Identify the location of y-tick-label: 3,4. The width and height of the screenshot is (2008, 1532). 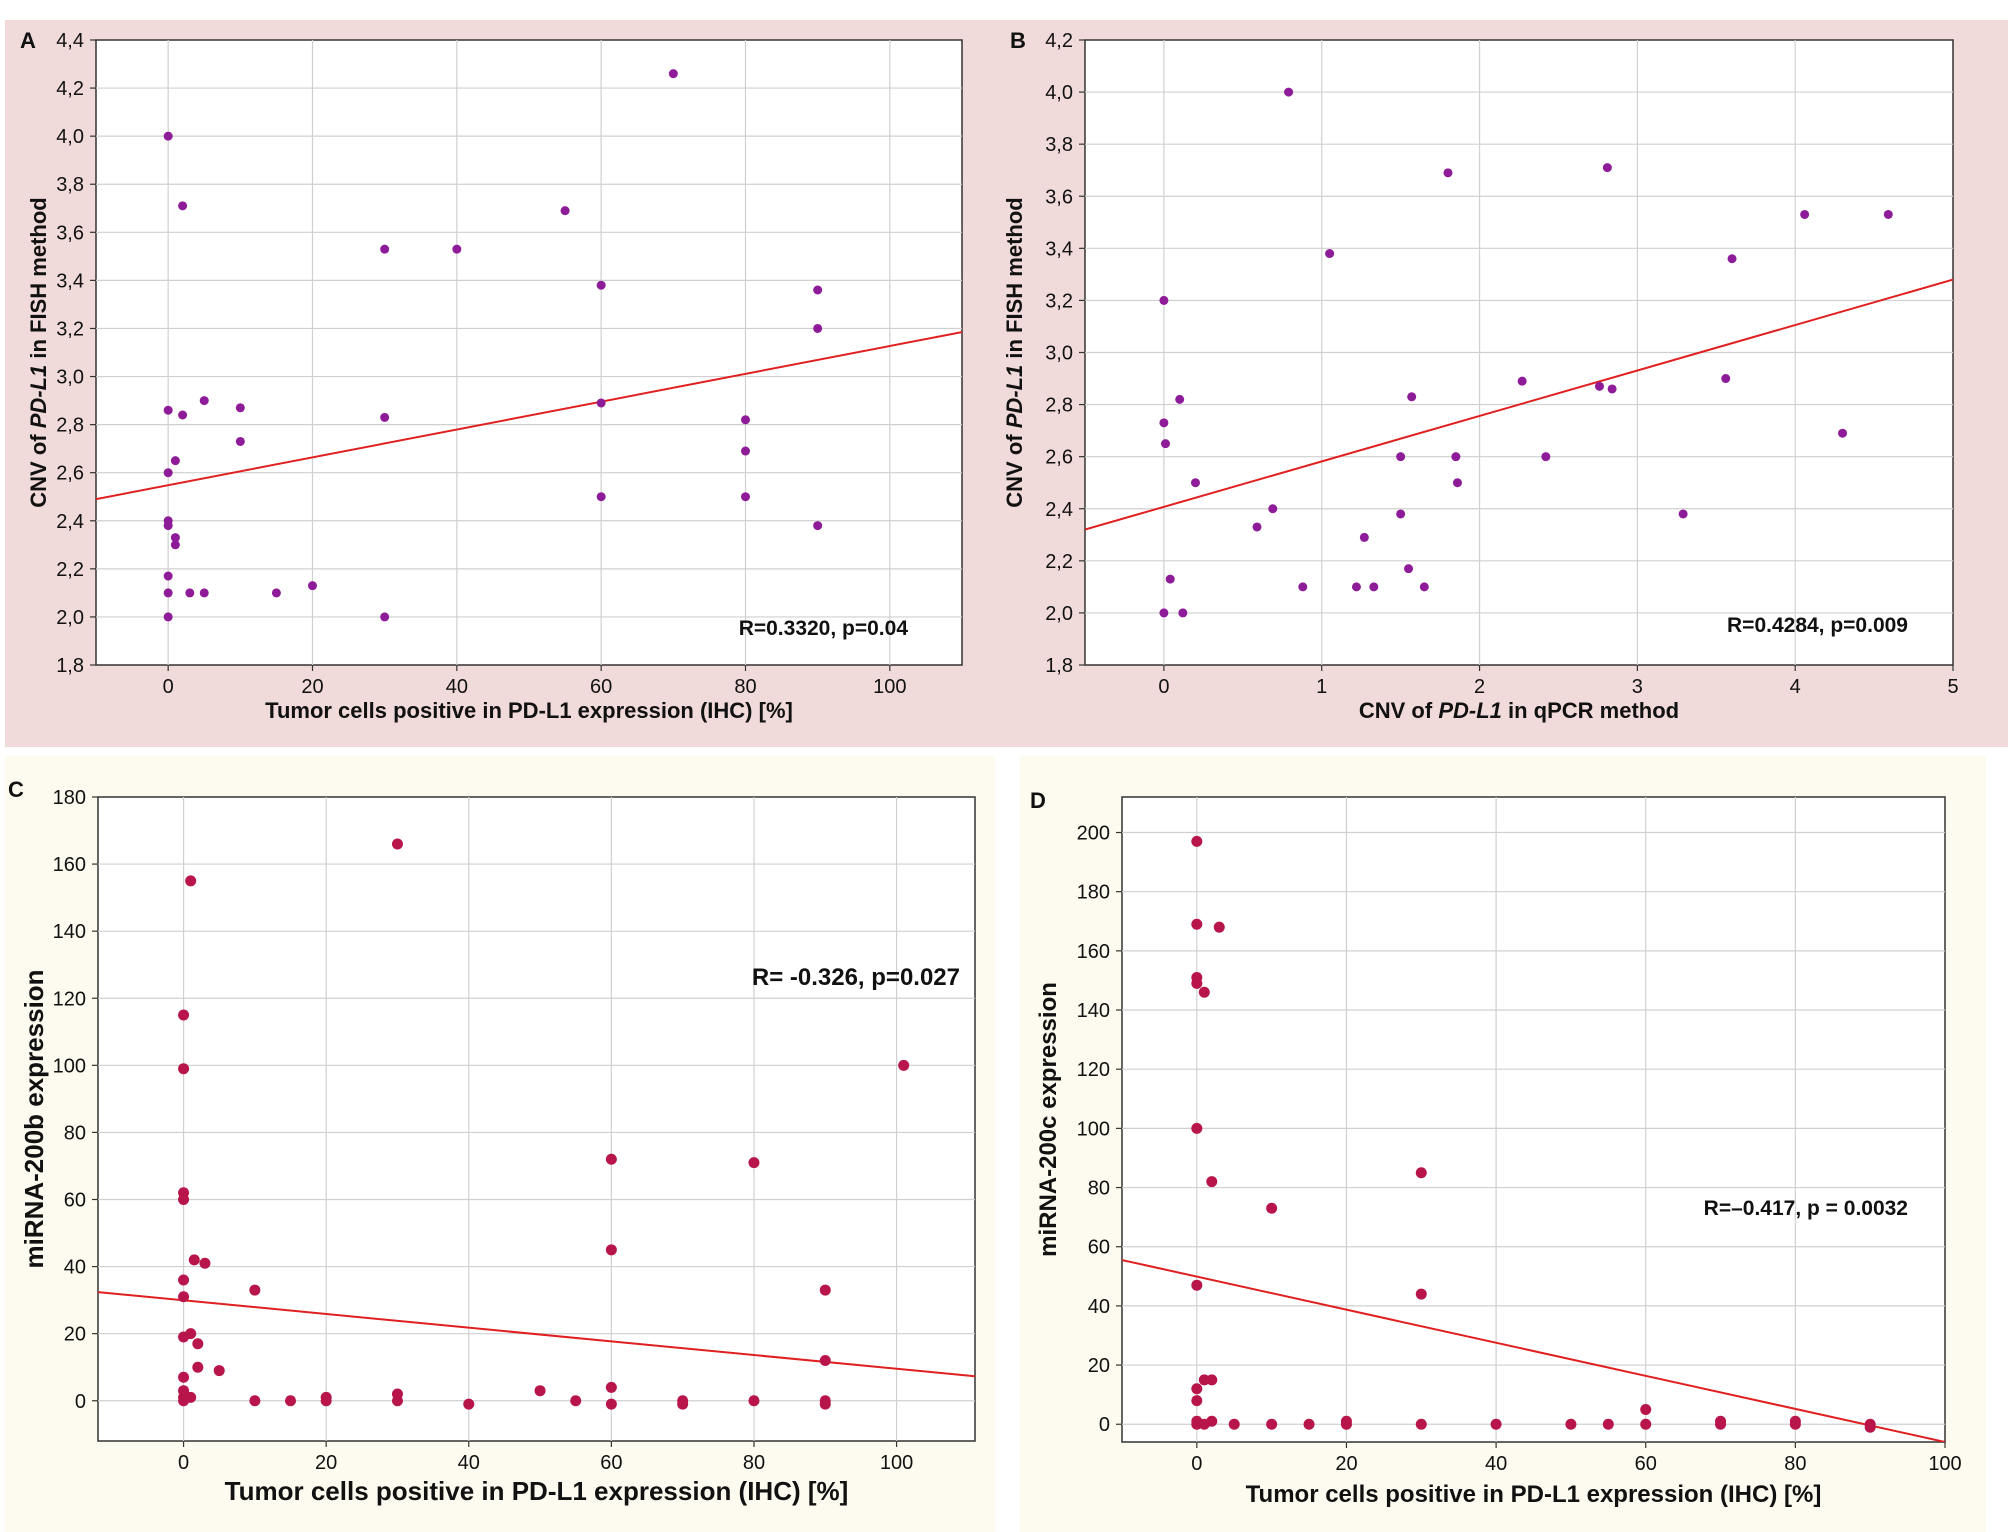
(70, 281).